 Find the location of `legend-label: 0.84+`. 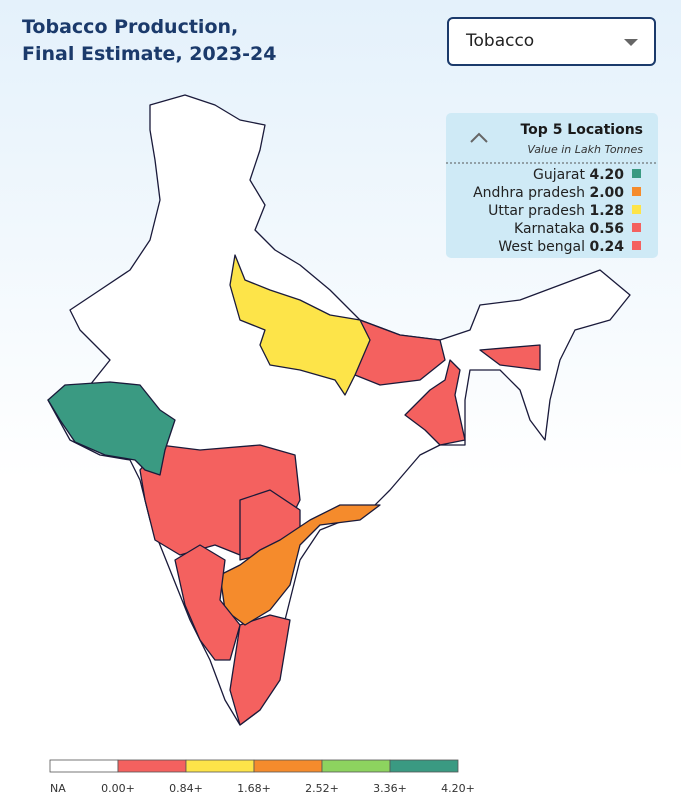

legend-label: 0.84+ is located at coordinates (186, 788).